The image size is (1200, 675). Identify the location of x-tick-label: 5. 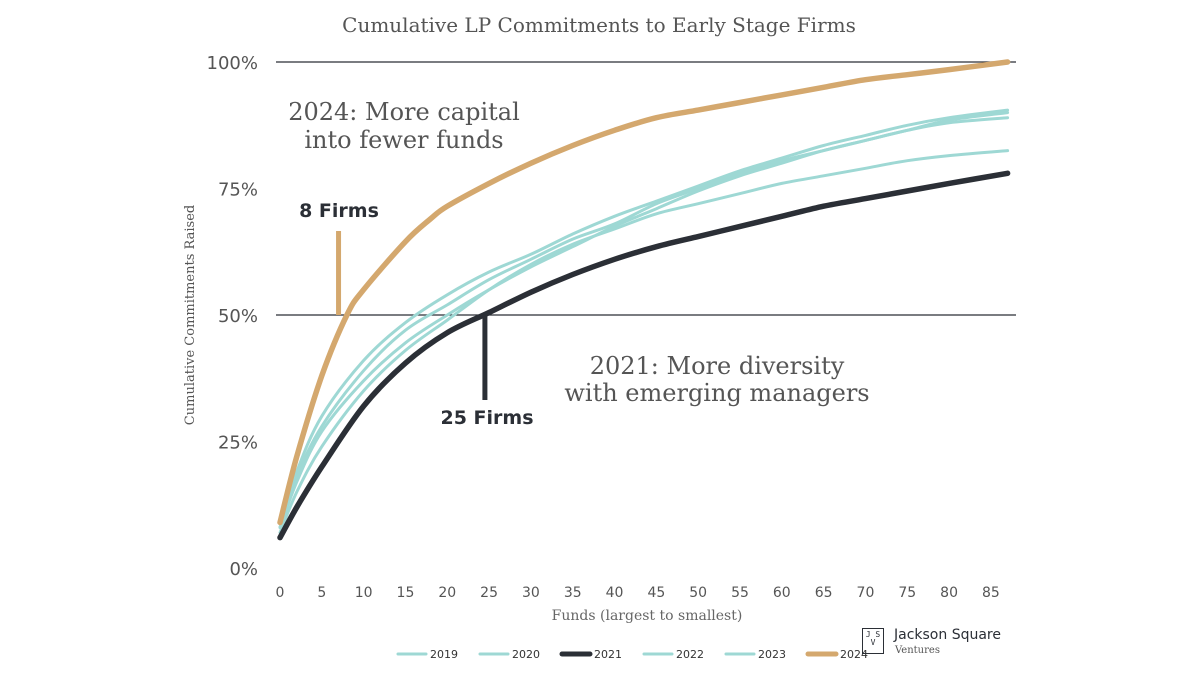
(321, 593).